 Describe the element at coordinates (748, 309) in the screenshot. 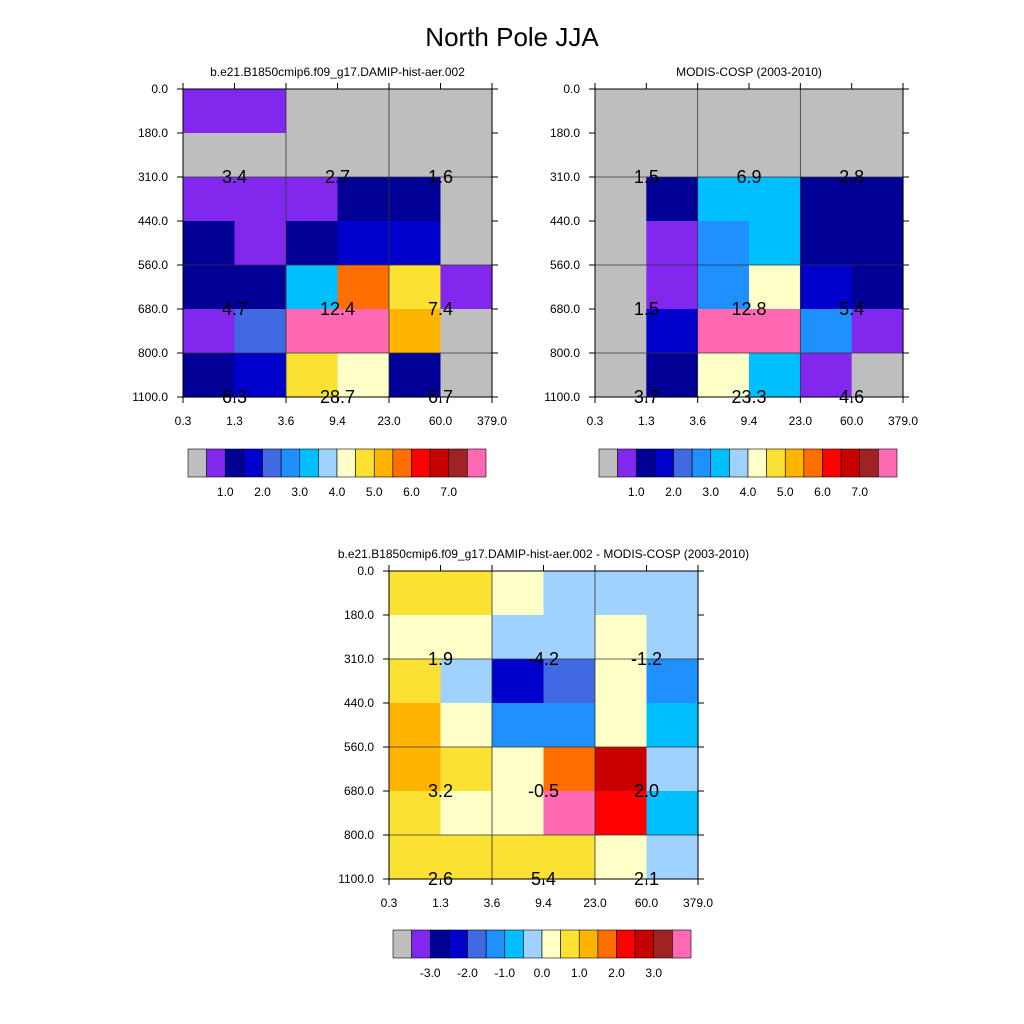

I see `cell-value-label: 12.8` at that location.